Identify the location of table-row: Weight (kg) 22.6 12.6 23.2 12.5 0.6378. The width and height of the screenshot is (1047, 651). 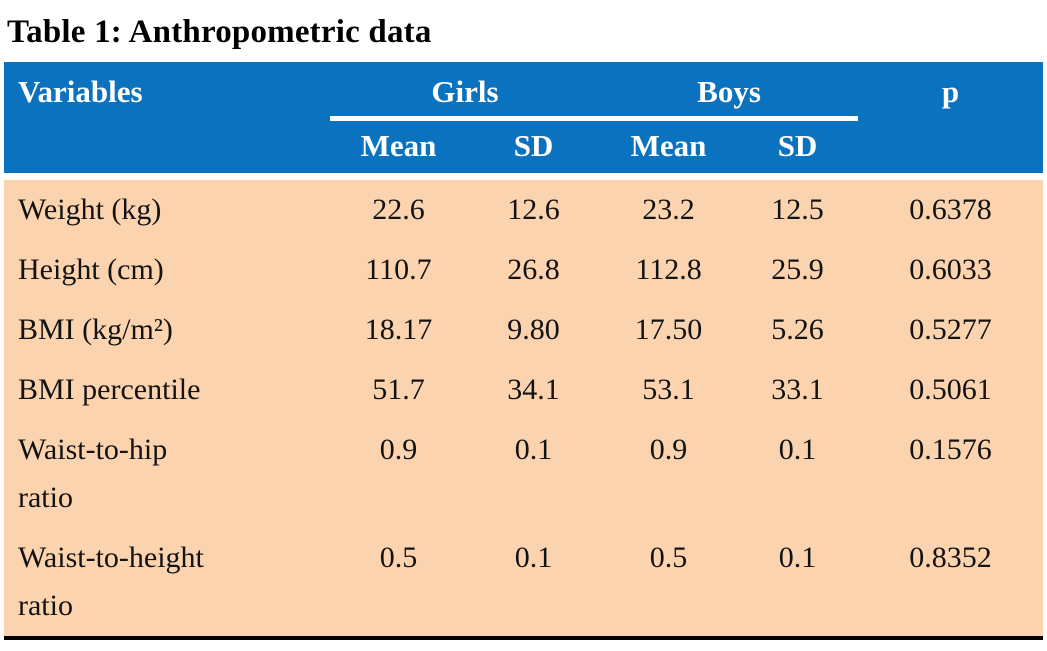
(524, 210).